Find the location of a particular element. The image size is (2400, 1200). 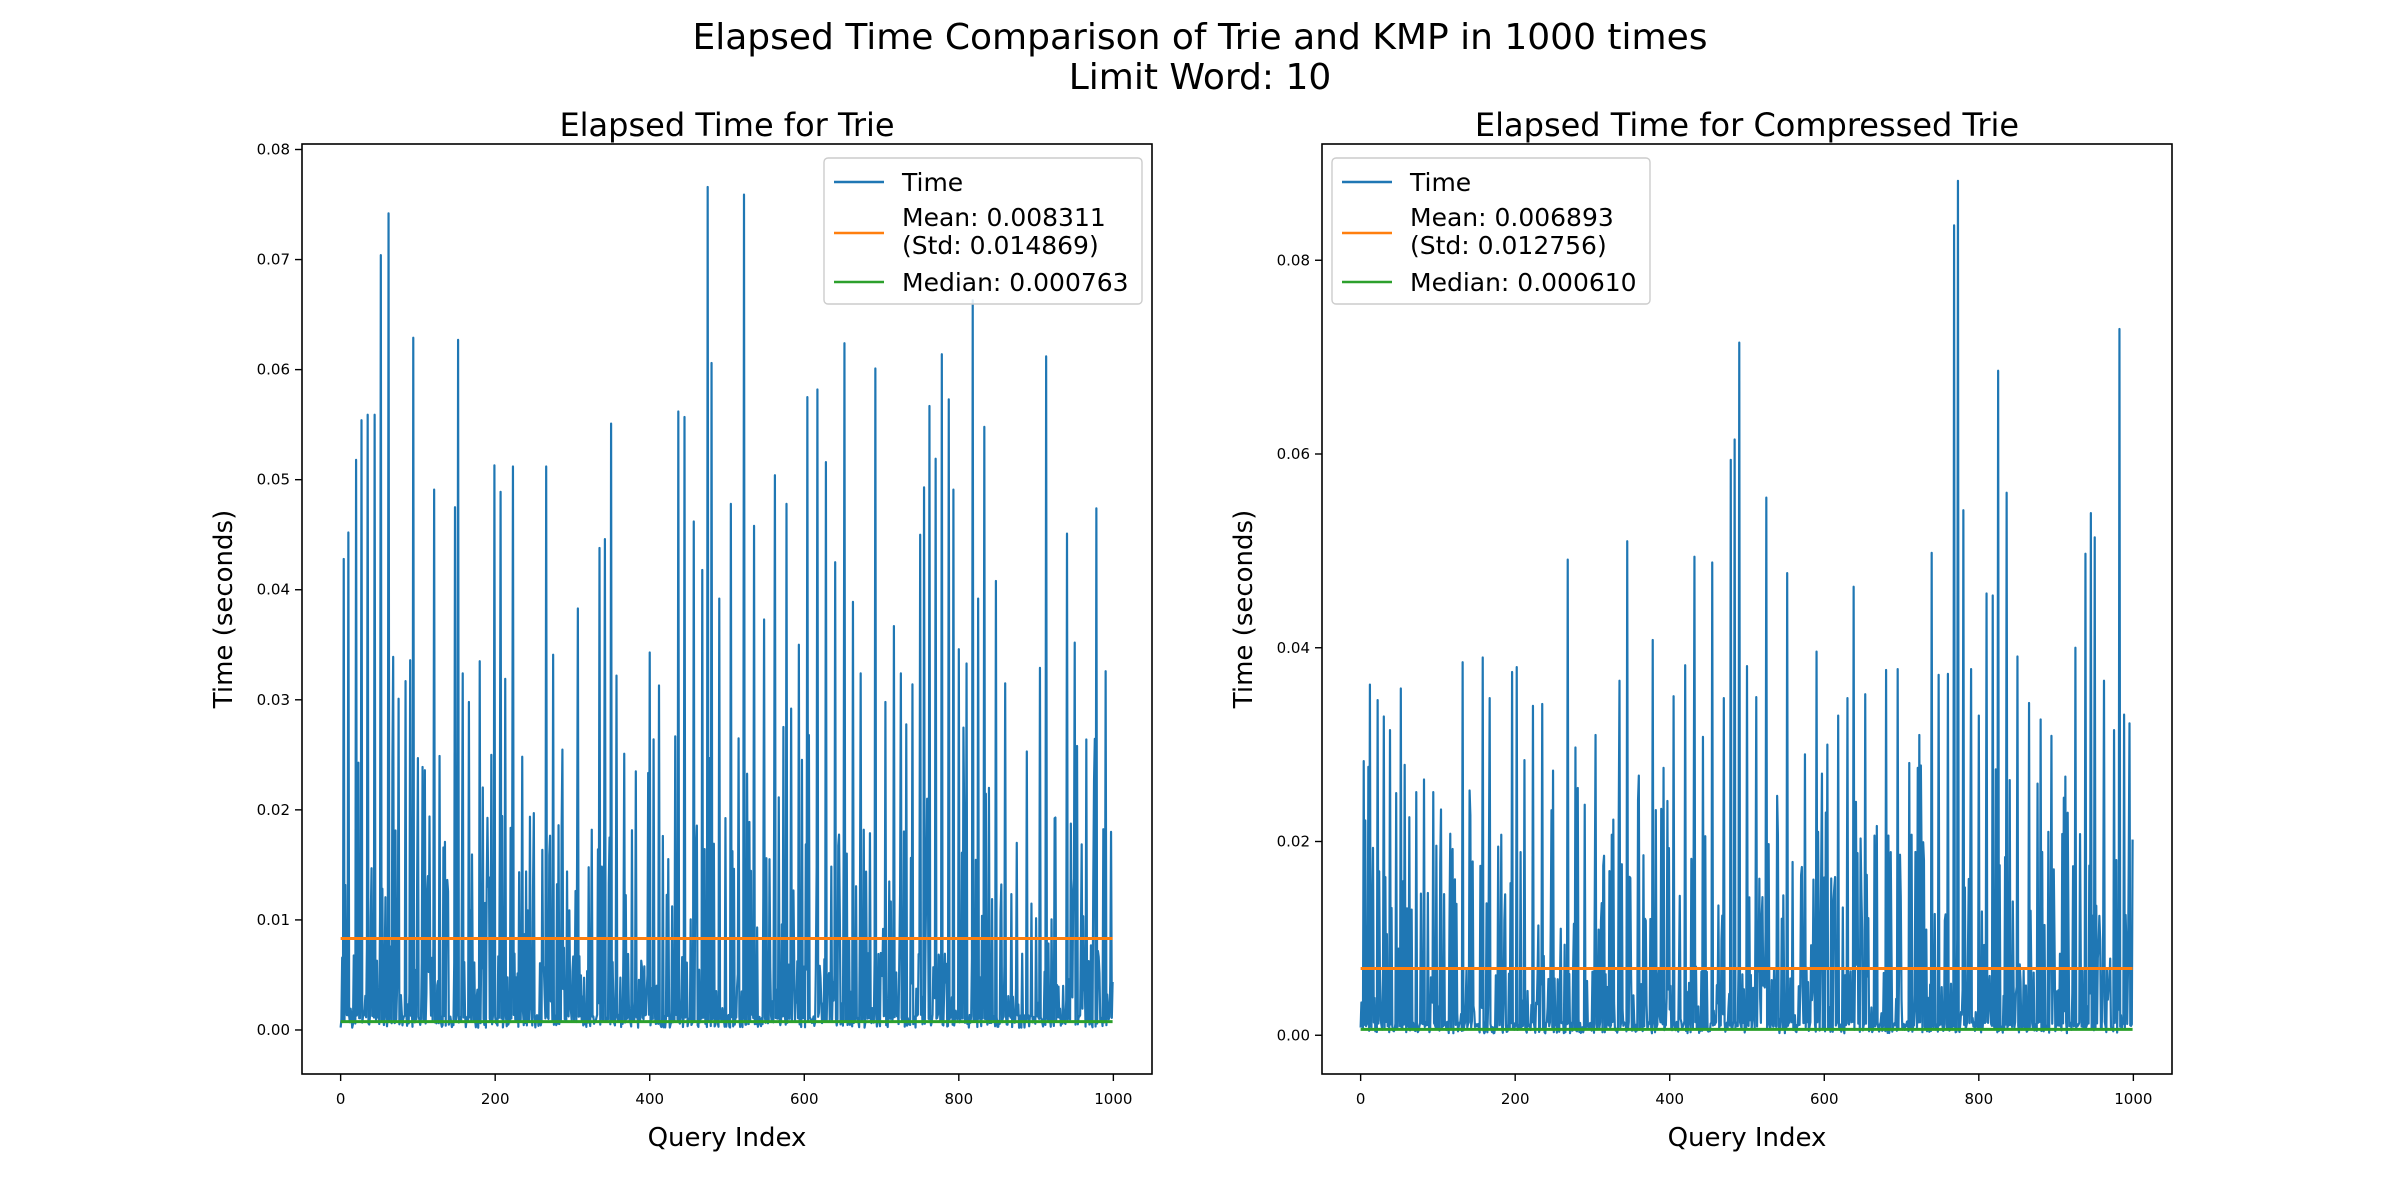

panel1-legend-label-mean: (Std: 0.014869) is located at coordinates (1000, 245).